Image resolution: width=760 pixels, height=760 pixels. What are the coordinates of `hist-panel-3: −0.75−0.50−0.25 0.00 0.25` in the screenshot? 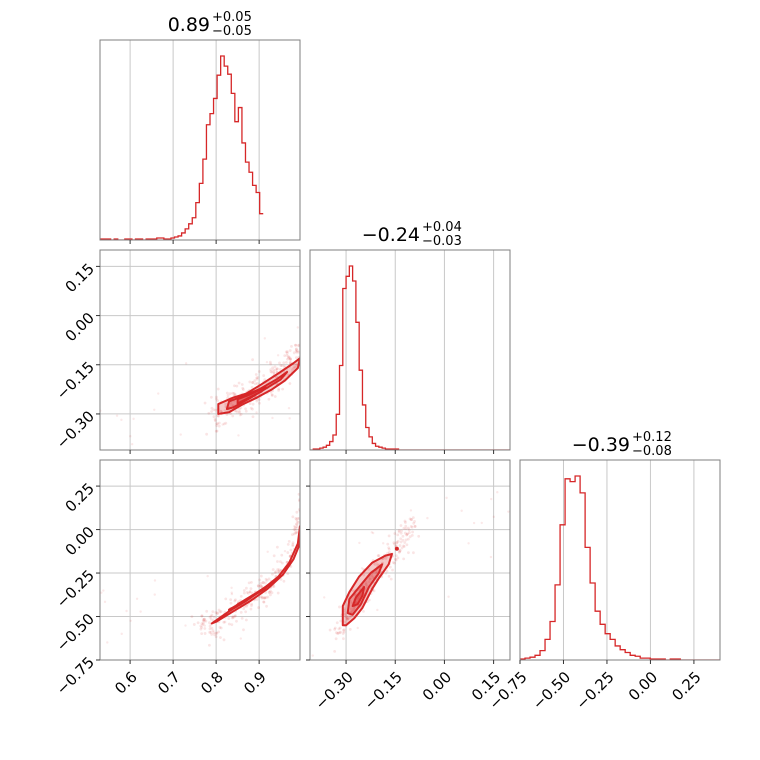 It's located at (603, 586).